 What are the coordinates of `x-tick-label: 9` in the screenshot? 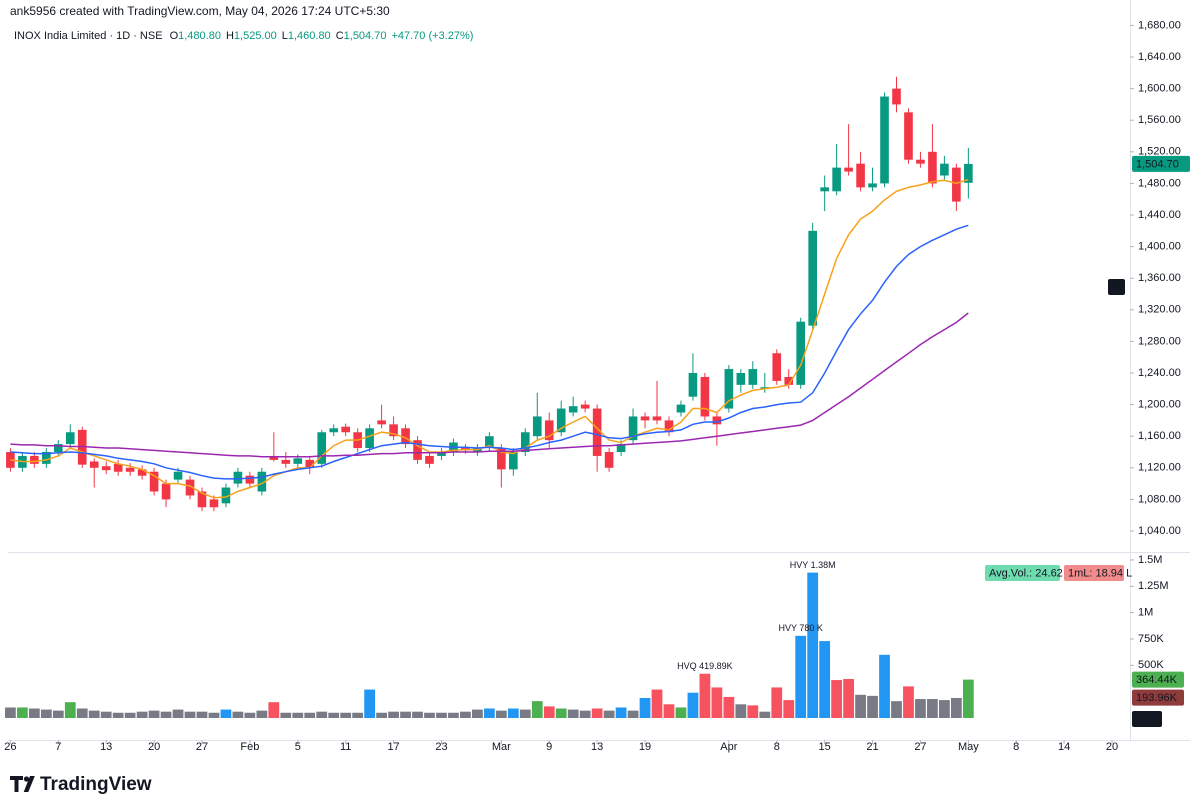 It's located at (549, 747).